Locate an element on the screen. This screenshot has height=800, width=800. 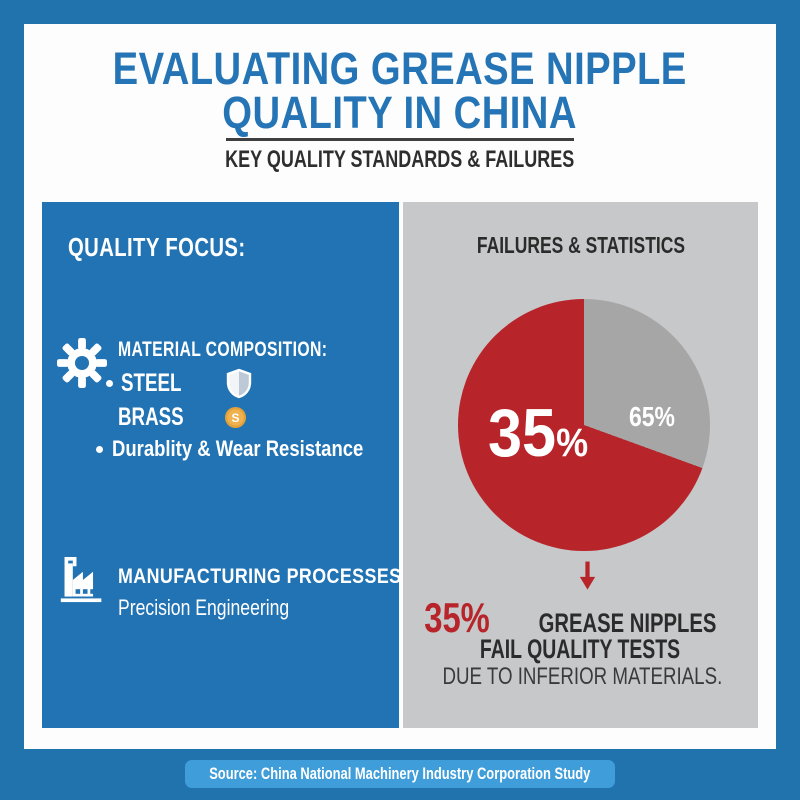
gear-icon is located at coordinates (82, 365).